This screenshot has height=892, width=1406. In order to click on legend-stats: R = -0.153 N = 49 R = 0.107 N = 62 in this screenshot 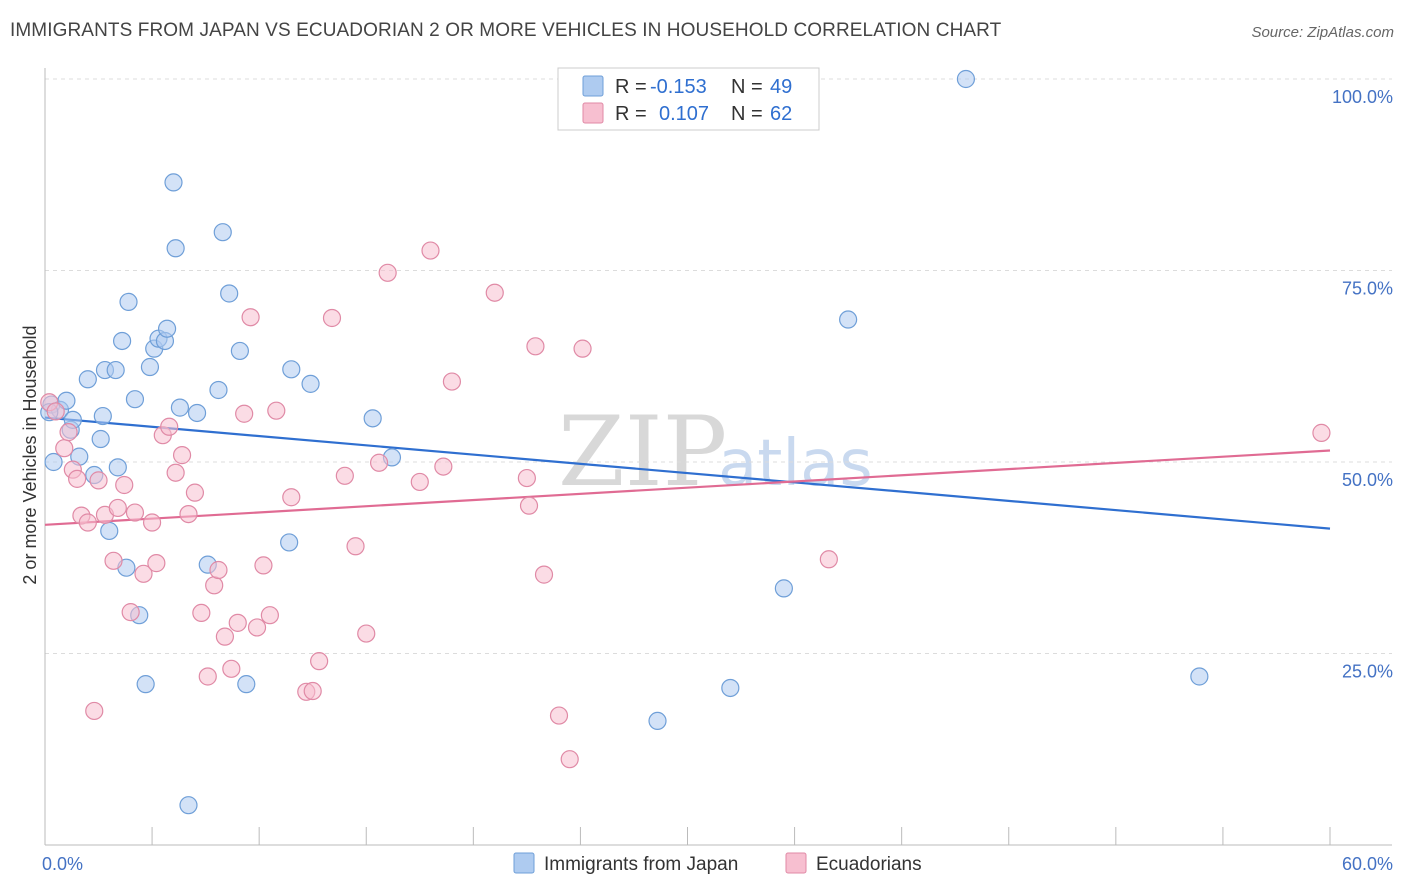, I will do `click(688, 99)`.